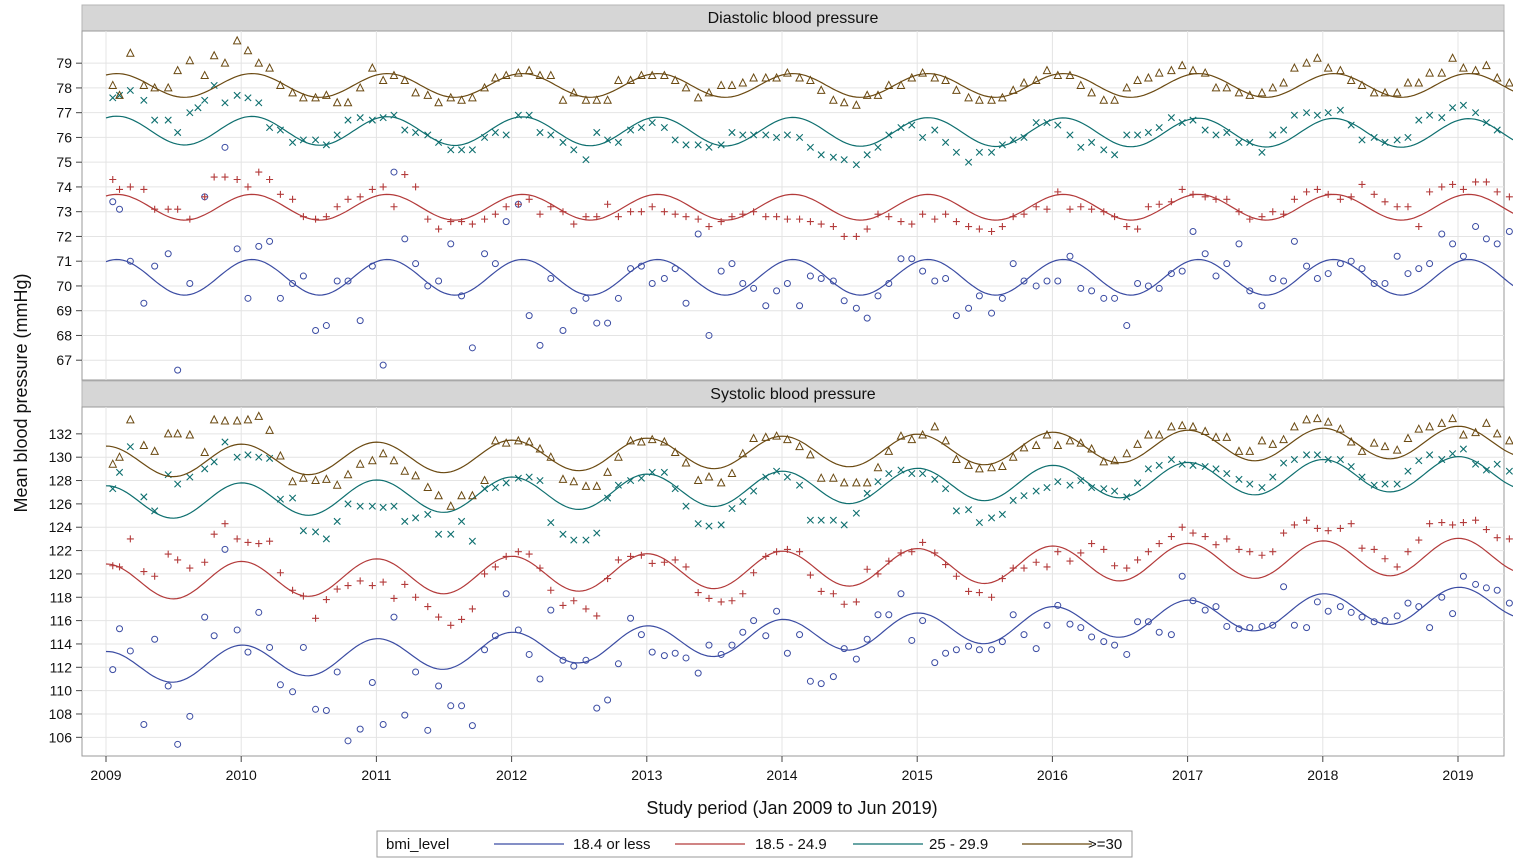 This screenshot has width=1513, height=862. I want to click on y-tick-label: 71, so click(64, 261).